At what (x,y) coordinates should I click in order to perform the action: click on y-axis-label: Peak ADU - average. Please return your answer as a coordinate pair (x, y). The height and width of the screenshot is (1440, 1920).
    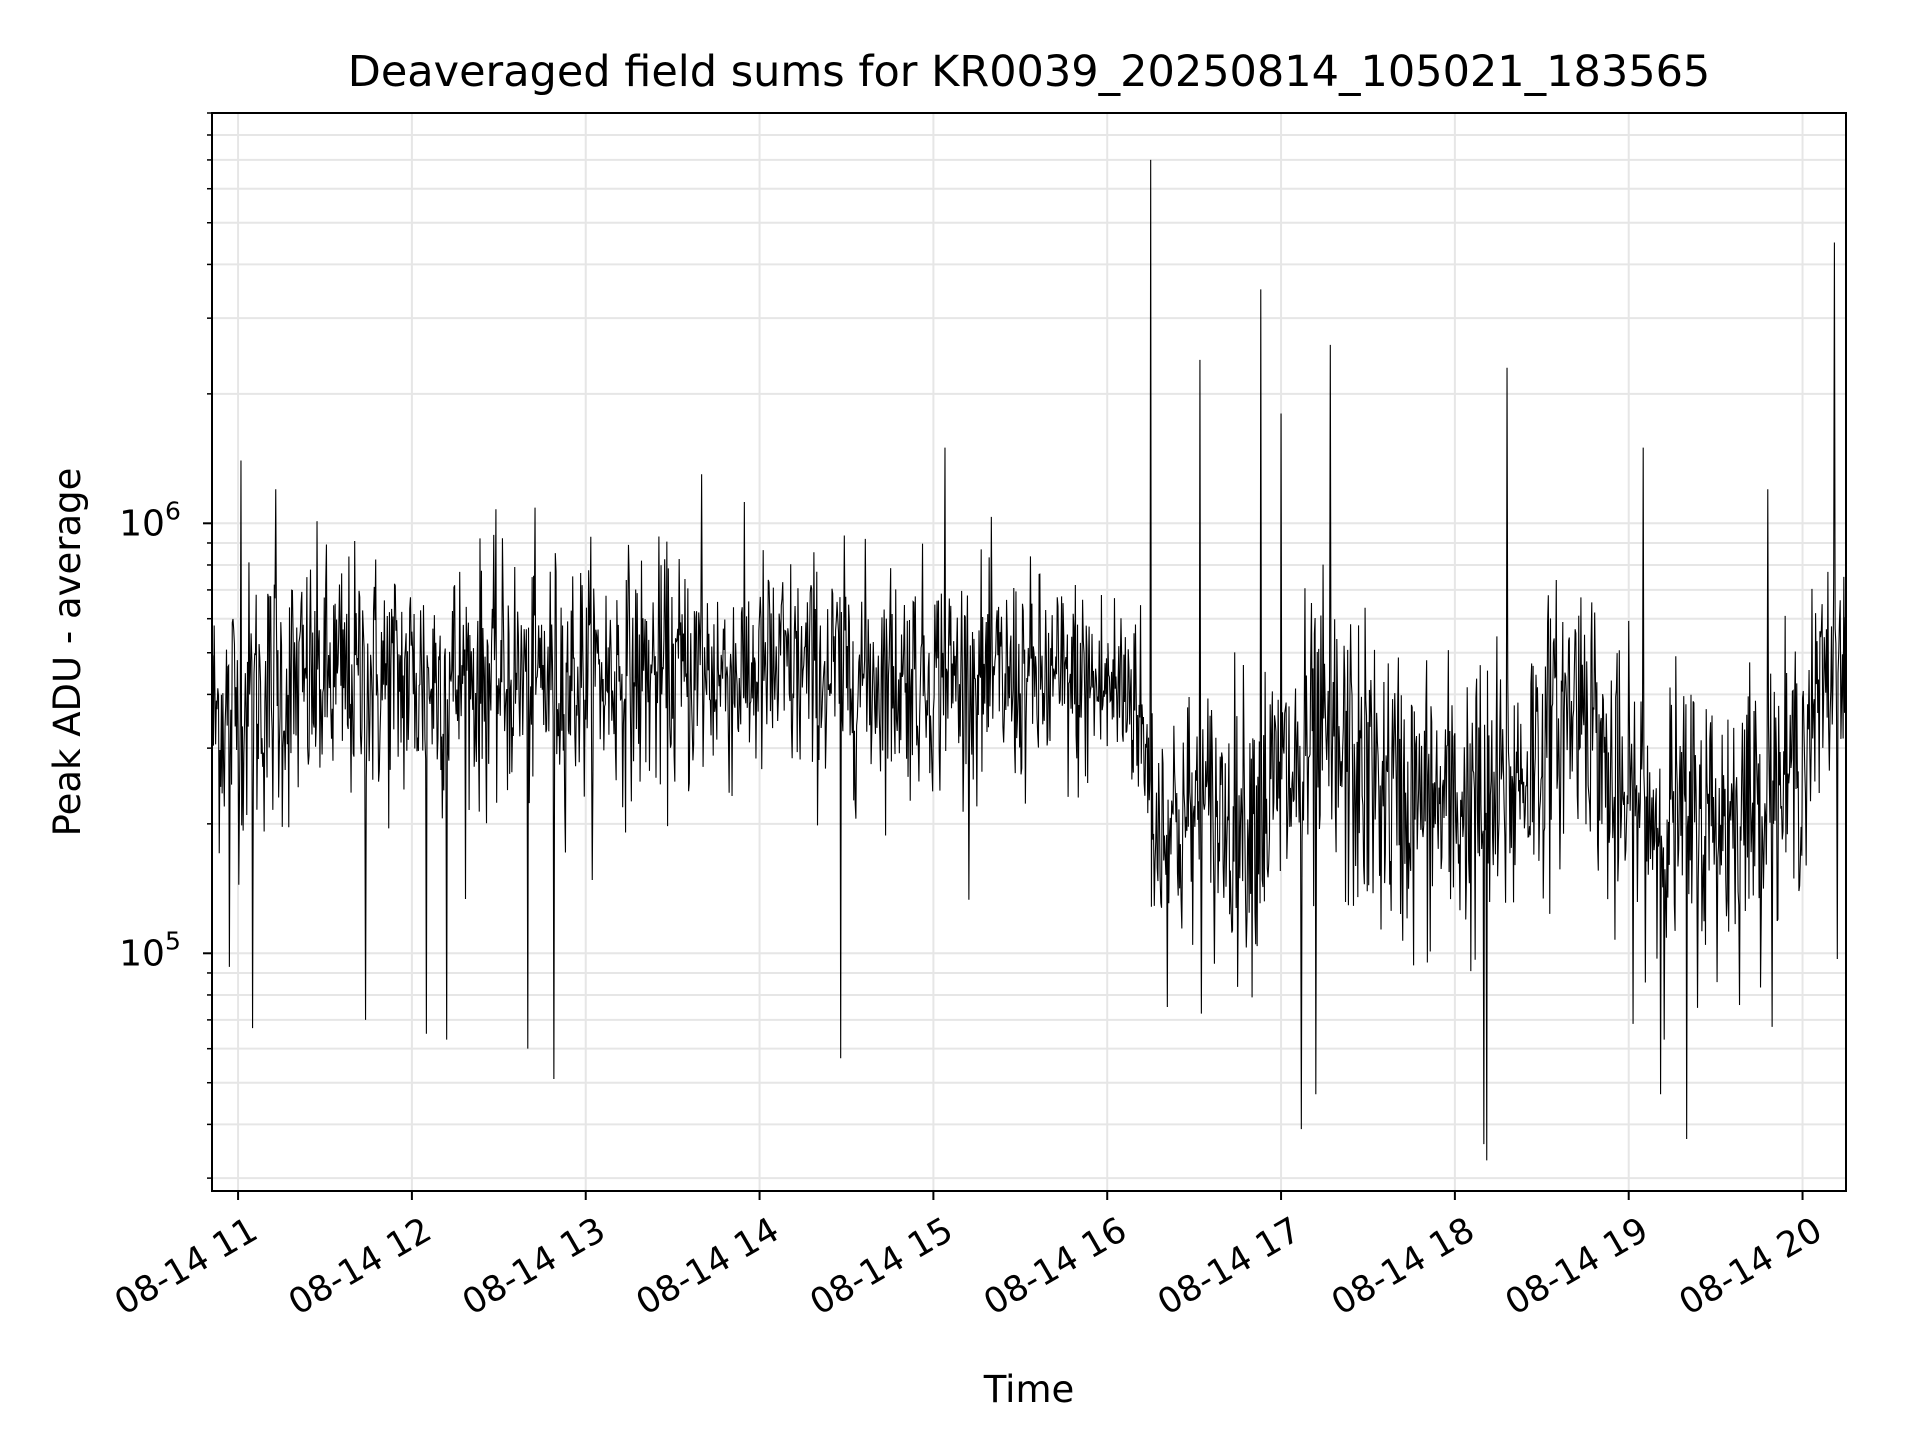
    Looking at the image, I should click on (67, 652).